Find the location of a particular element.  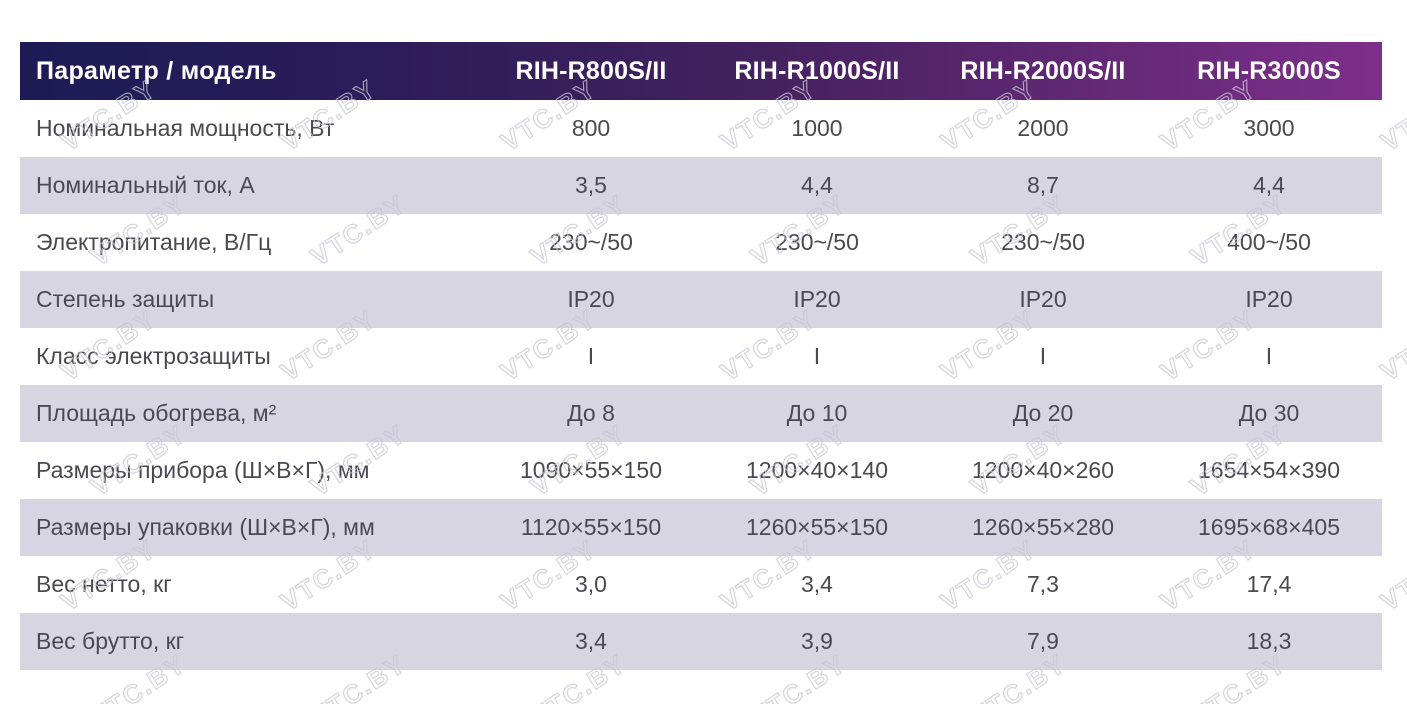

value-cell: 8,7 is located at coordinates (1043, 185).